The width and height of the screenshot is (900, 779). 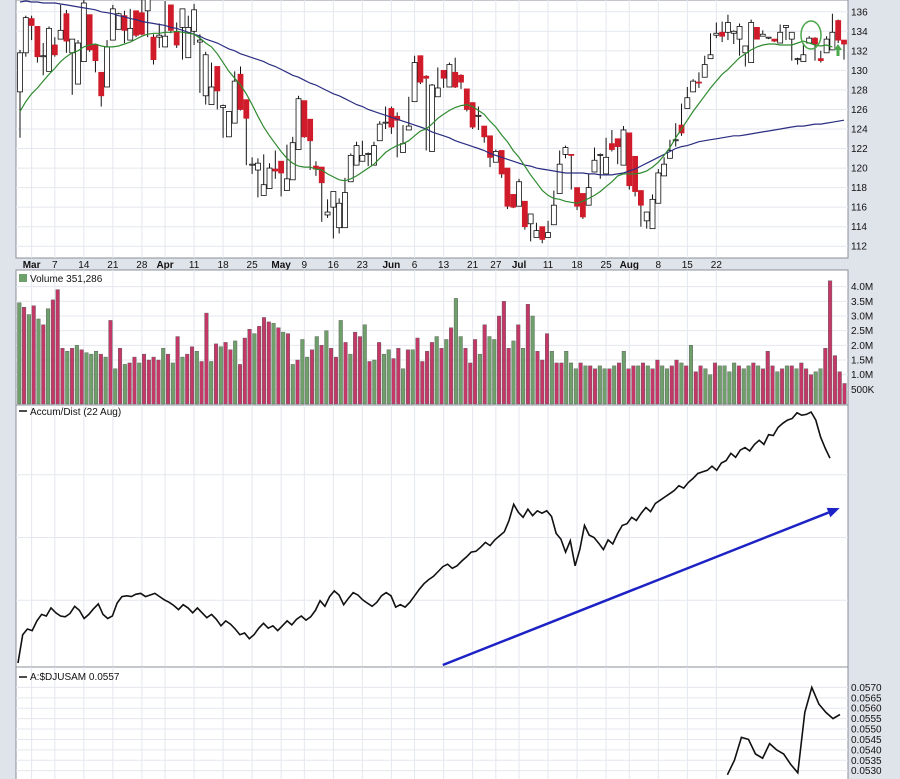 What do you see at coordinates (113, 265) in the screenshot?
I see `day-label: 21` at bounding box center [113, 265].